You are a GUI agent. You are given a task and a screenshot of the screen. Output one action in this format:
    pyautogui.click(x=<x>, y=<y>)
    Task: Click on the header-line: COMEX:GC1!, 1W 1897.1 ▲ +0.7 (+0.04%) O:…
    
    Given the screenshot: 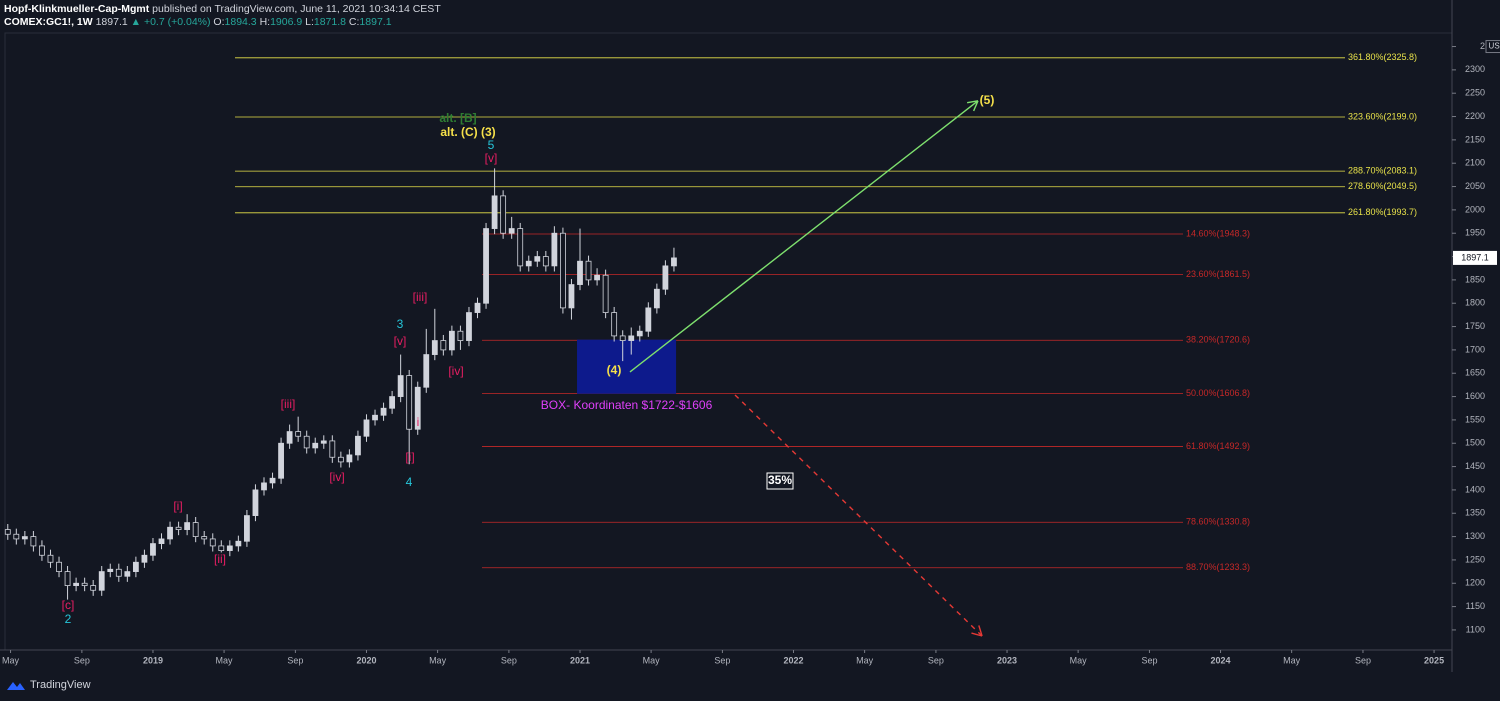 What is the action you would take?
    pyautogui.click(x=222, y=22)
    